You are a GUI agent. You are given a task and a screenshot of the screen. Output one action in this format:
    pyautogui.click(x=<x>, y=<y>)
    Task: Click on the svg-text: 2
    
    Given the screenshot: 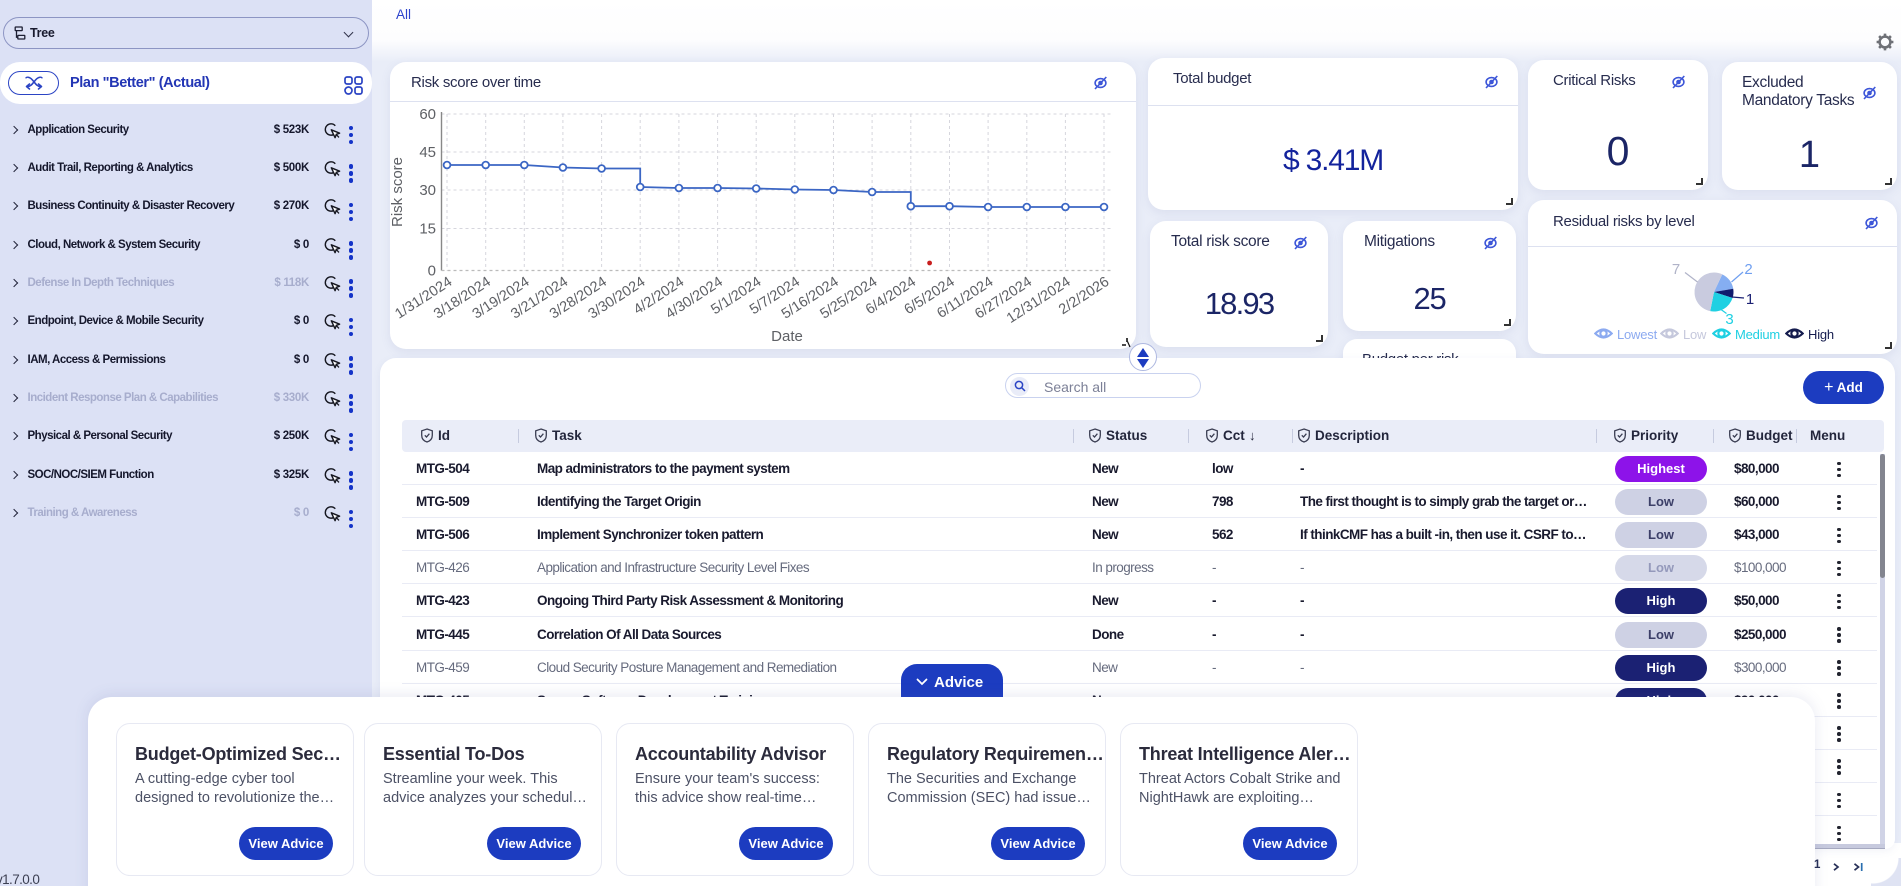 What is the action you would take?
    pyautogui.click(x=1748, y=269)
    